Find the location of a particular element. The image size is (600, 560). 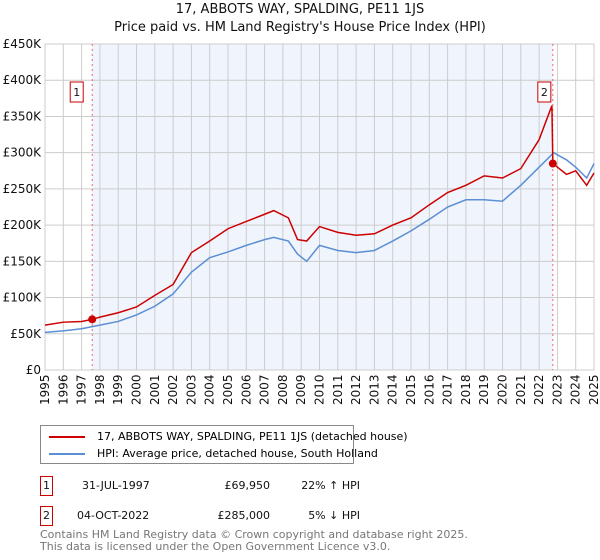

x-tick-label: 2003 is located at coordinates (191, 389).